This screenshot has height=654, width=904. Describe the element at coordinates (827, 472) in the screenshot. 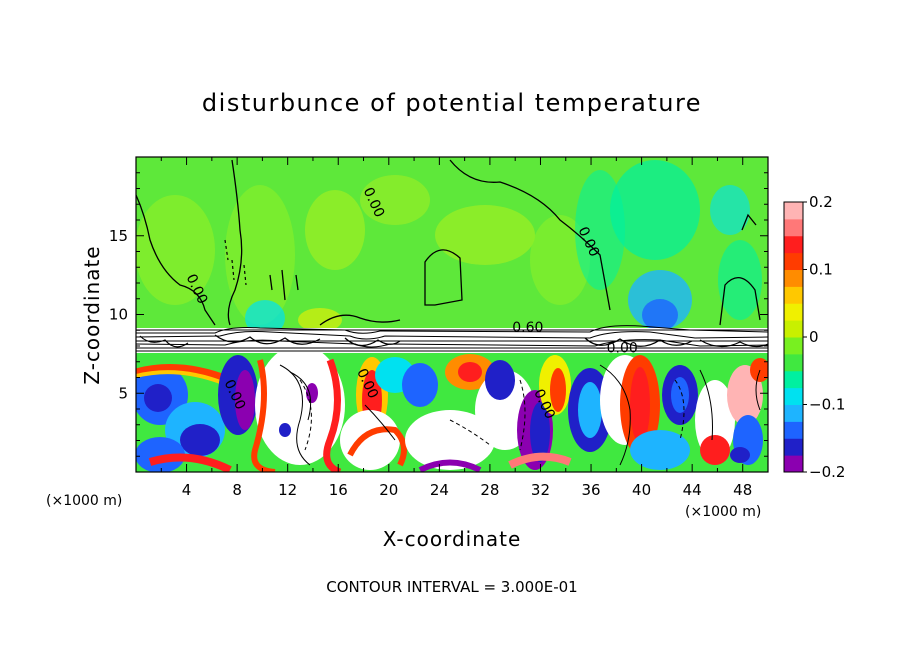

I see `colorbar-tick-label: −0.2` at that location.